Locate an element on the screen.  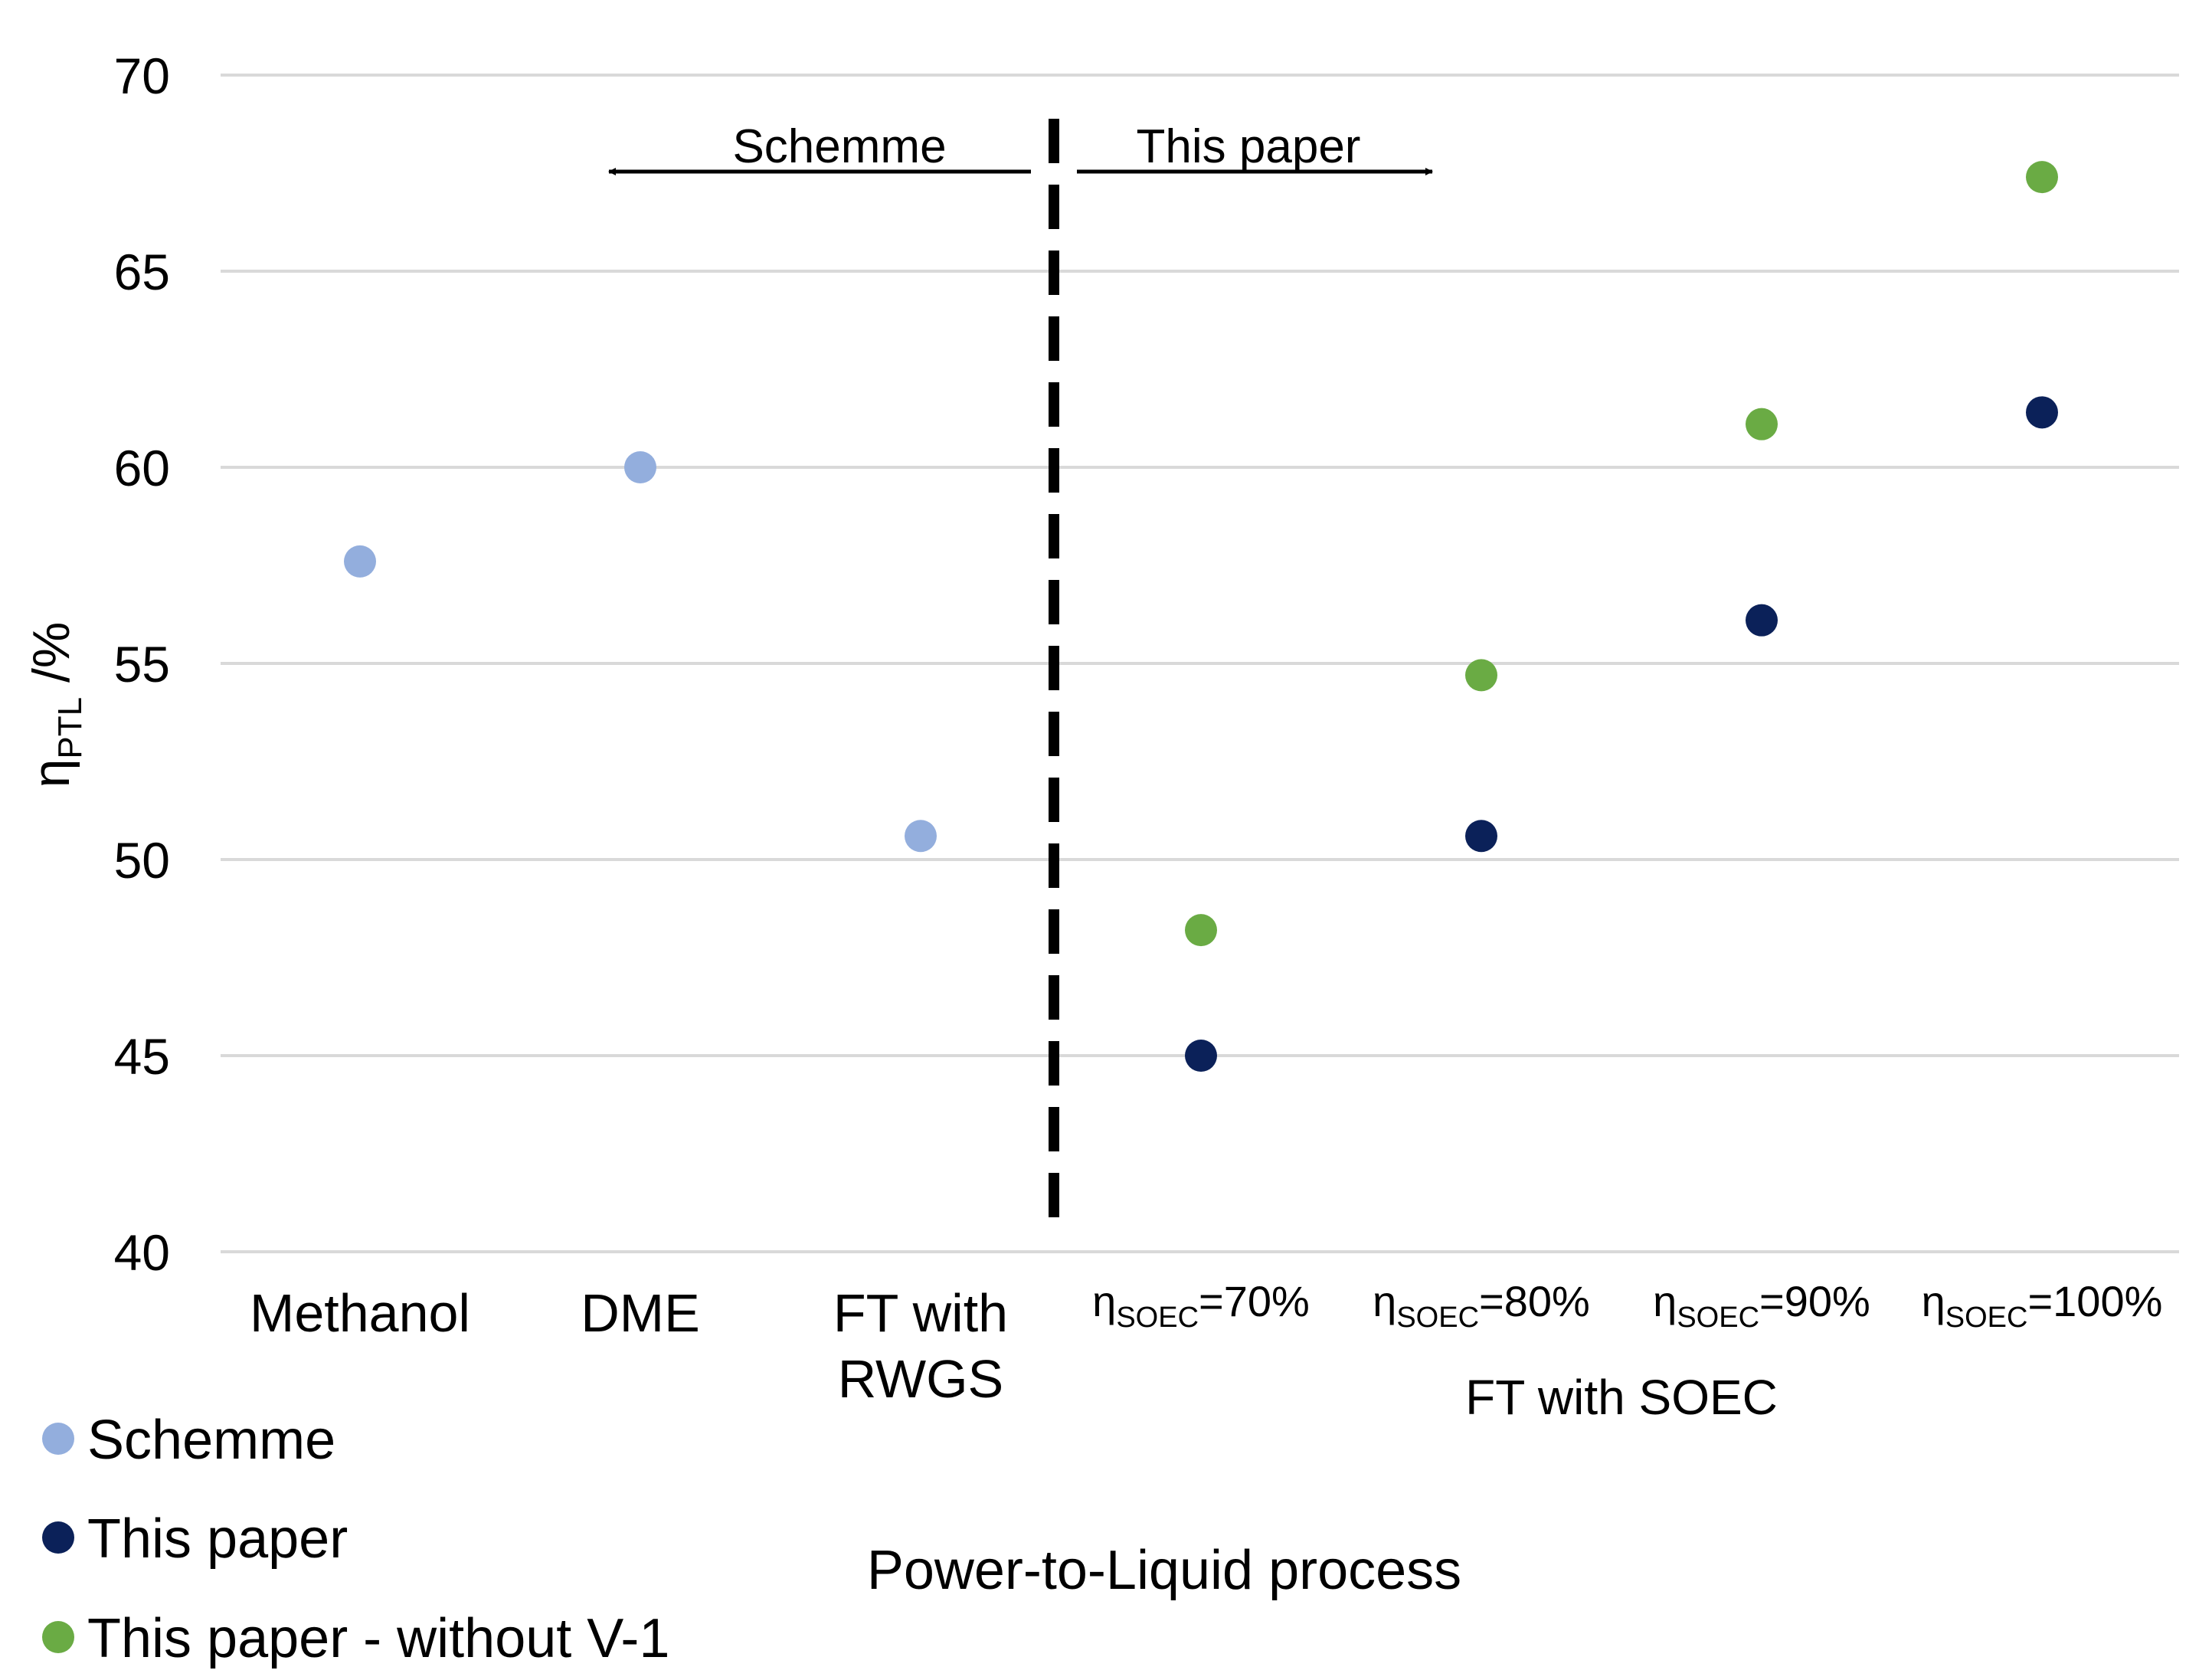
x-category-label: DME is located at coordinates (640, 1313).